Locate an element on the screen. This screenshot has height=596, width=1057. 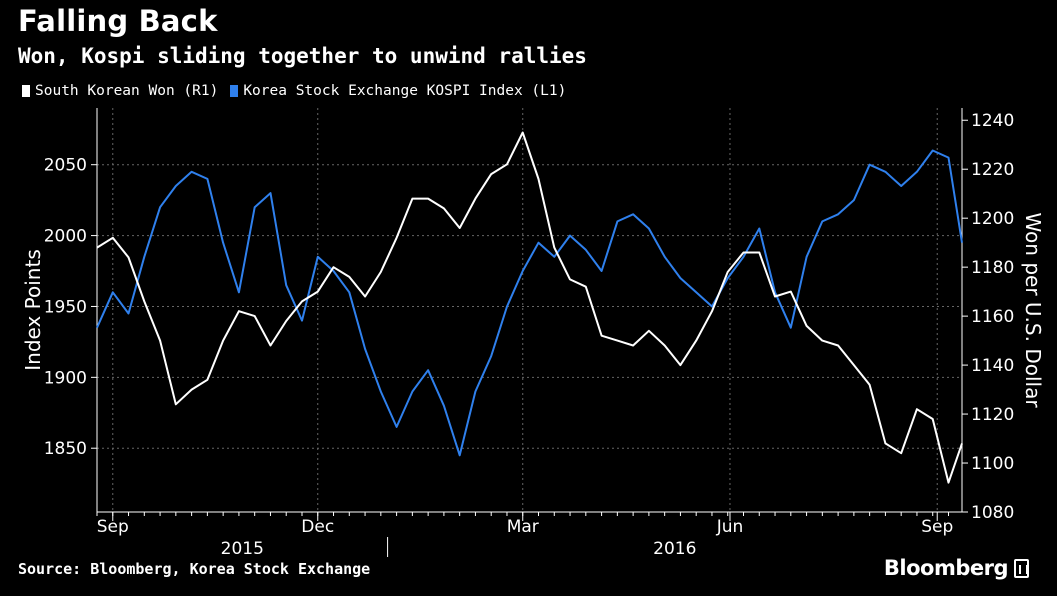
year-label-2015: 2015 is located at coordinates (242, 549).